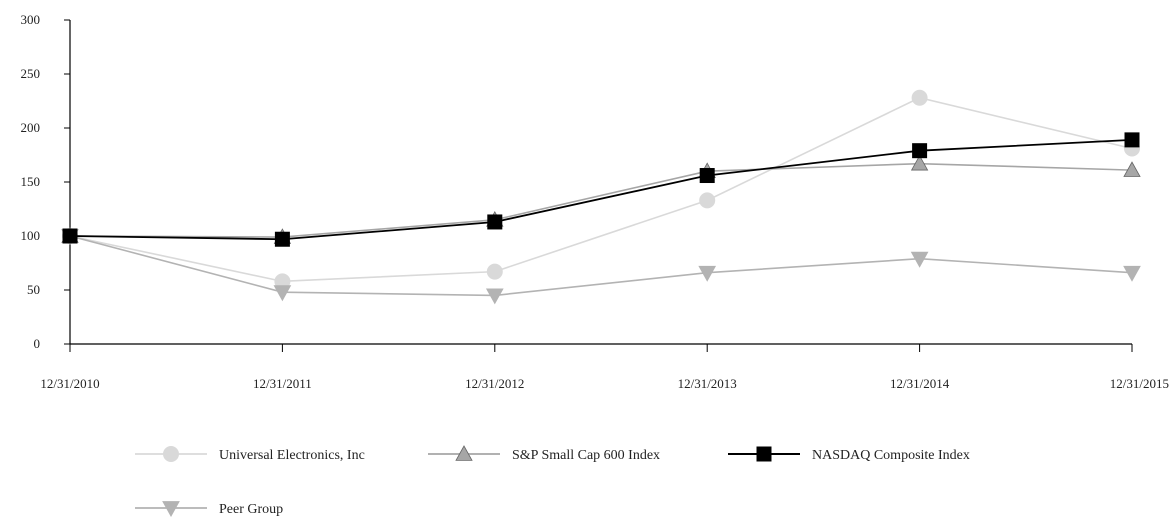  Describe the element at coordinates (31, 181) in the screenshot. I see `y-tick-label: 150` at that location.